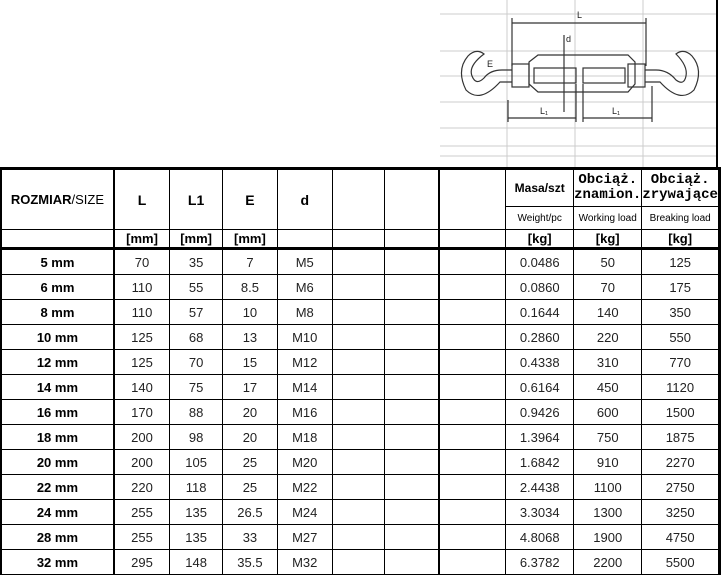 The height and width of the screenshot is (575, 721). I want to click on table-row: 5 mm 70 35 7 M5 0.0486 50 125, so click(360, 261).